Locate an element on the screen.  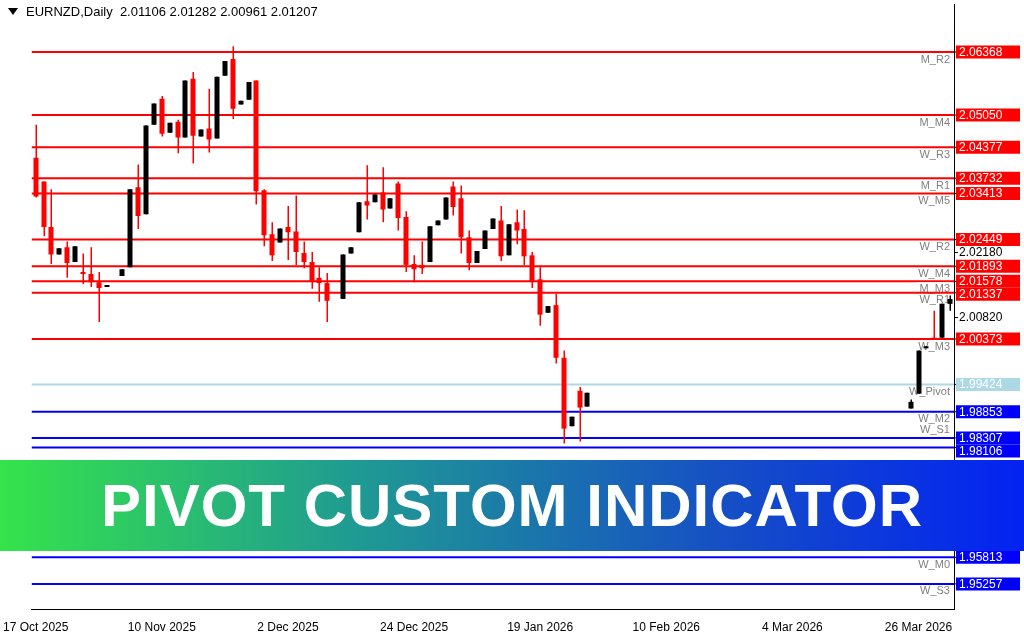
x-tick-label: 2 Dec 2025 is located at coordinates (288, 627).